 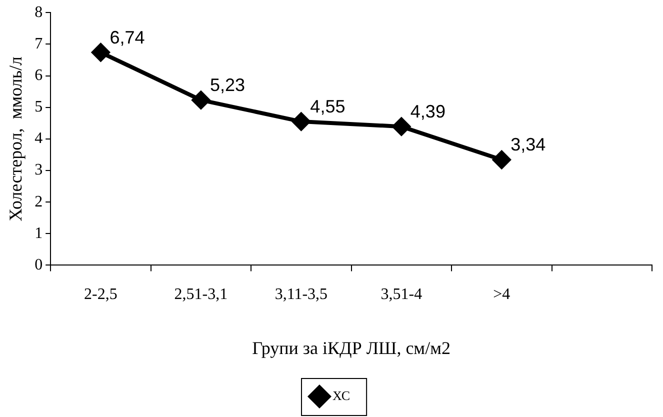 What do you see at coordinates (127, 37) in the screenshot?
I see `data-label: 6,74` at bounding box center [127, 37].